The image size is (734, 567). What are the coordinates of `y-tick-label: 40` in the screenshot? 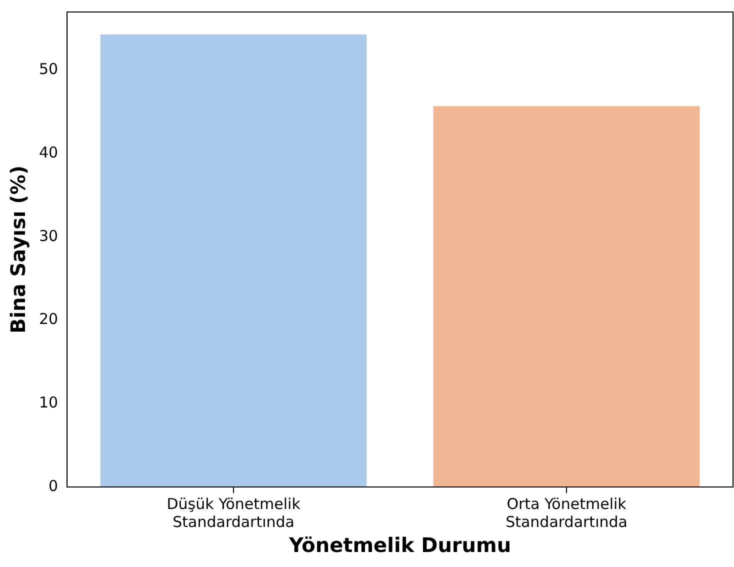 It's located at (48, 153).